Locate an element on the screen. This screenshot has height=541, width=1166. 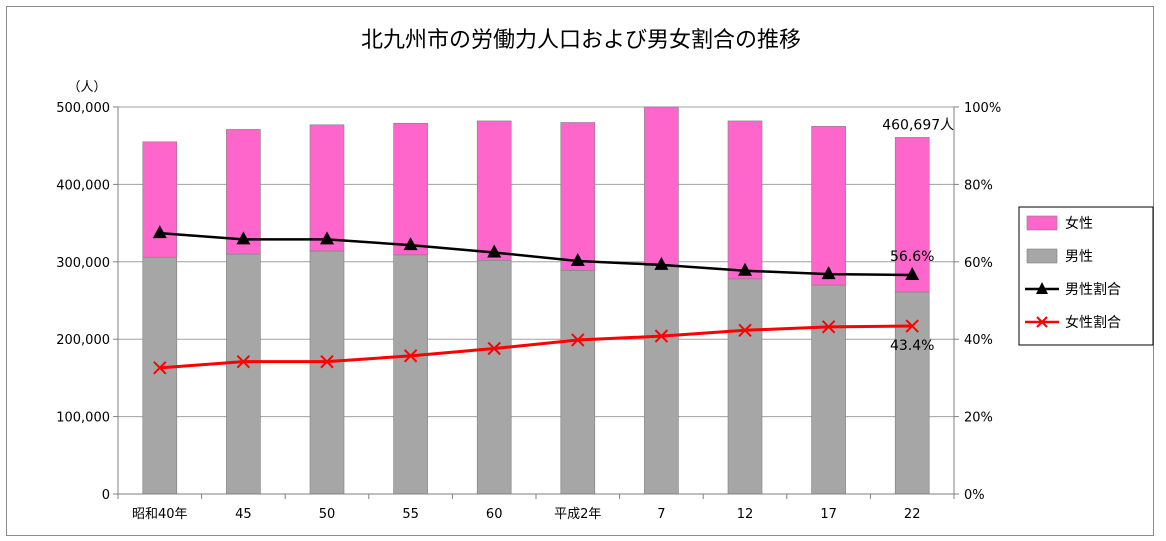
x-tick-label: 17 is located at coordinates (828, 514).